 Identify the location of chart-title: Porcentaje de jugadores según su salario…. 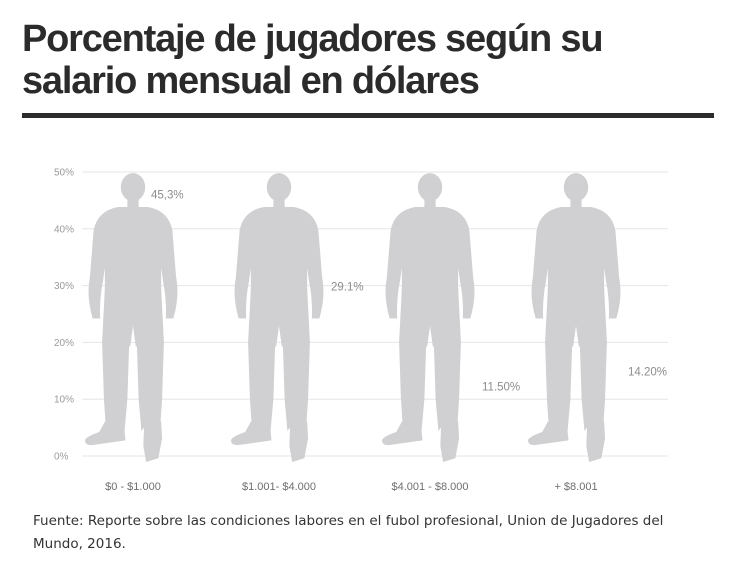
(313, 60).